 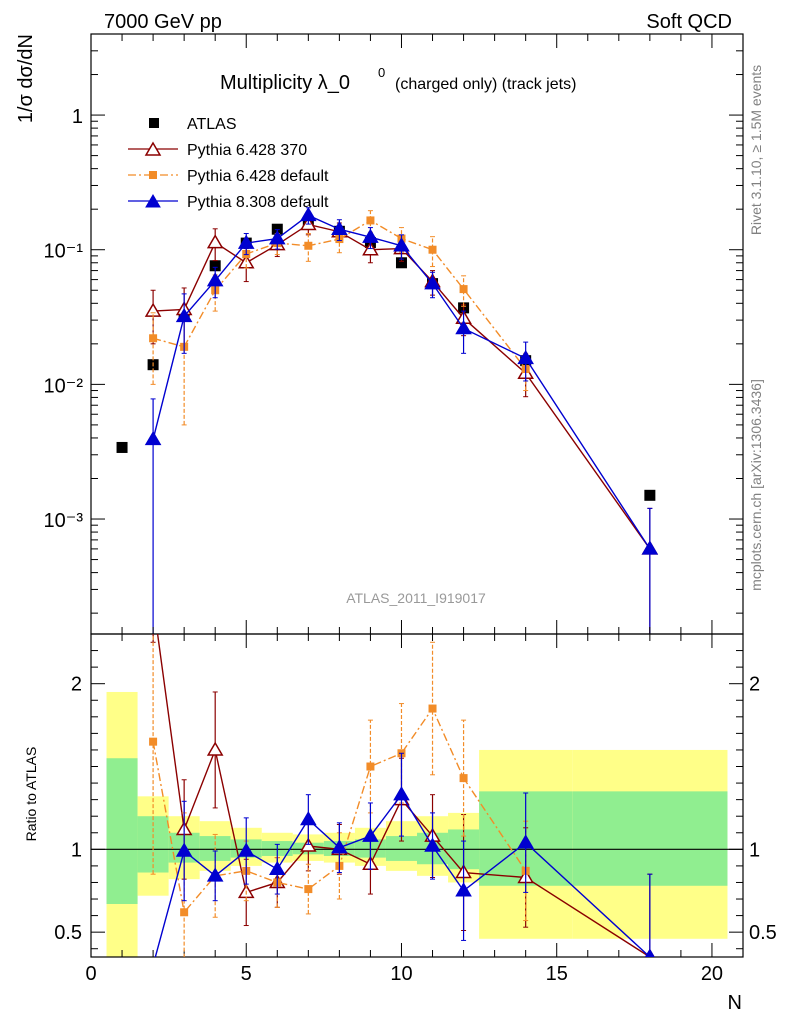 I want to click on ratio-y-axis-title: Ratio to ATLAS, so click(x=31, y=794).